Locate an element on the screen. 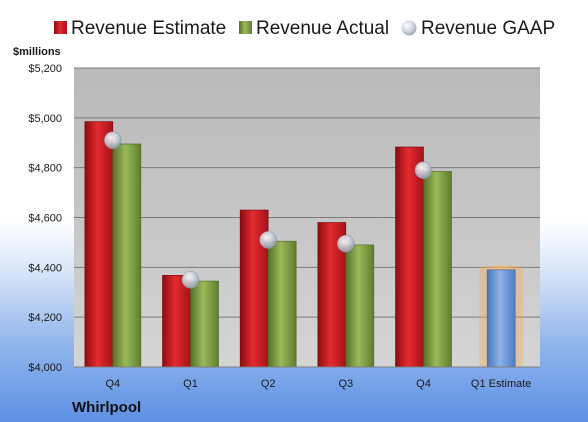  y-tick-label: $4,600 is located at coordinates (45, 219).